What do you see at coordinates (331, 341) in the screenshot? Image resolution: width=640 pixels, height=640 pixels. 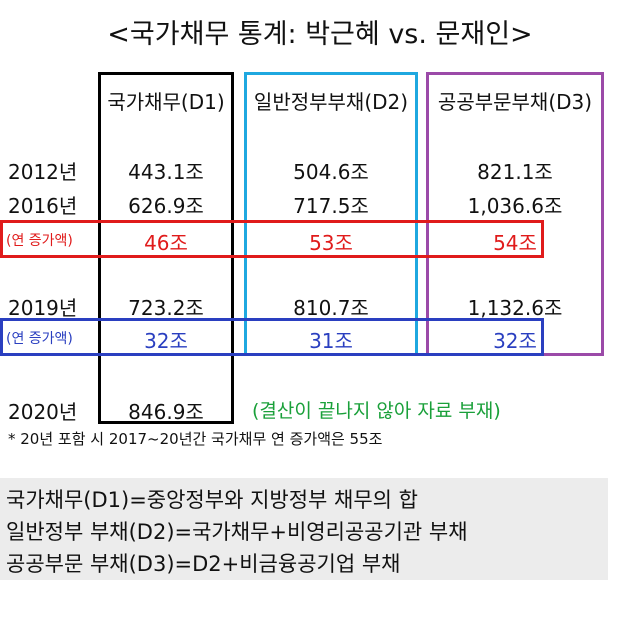 I see `increase-d2-blue: 31조` at bounding box center [331, 341].